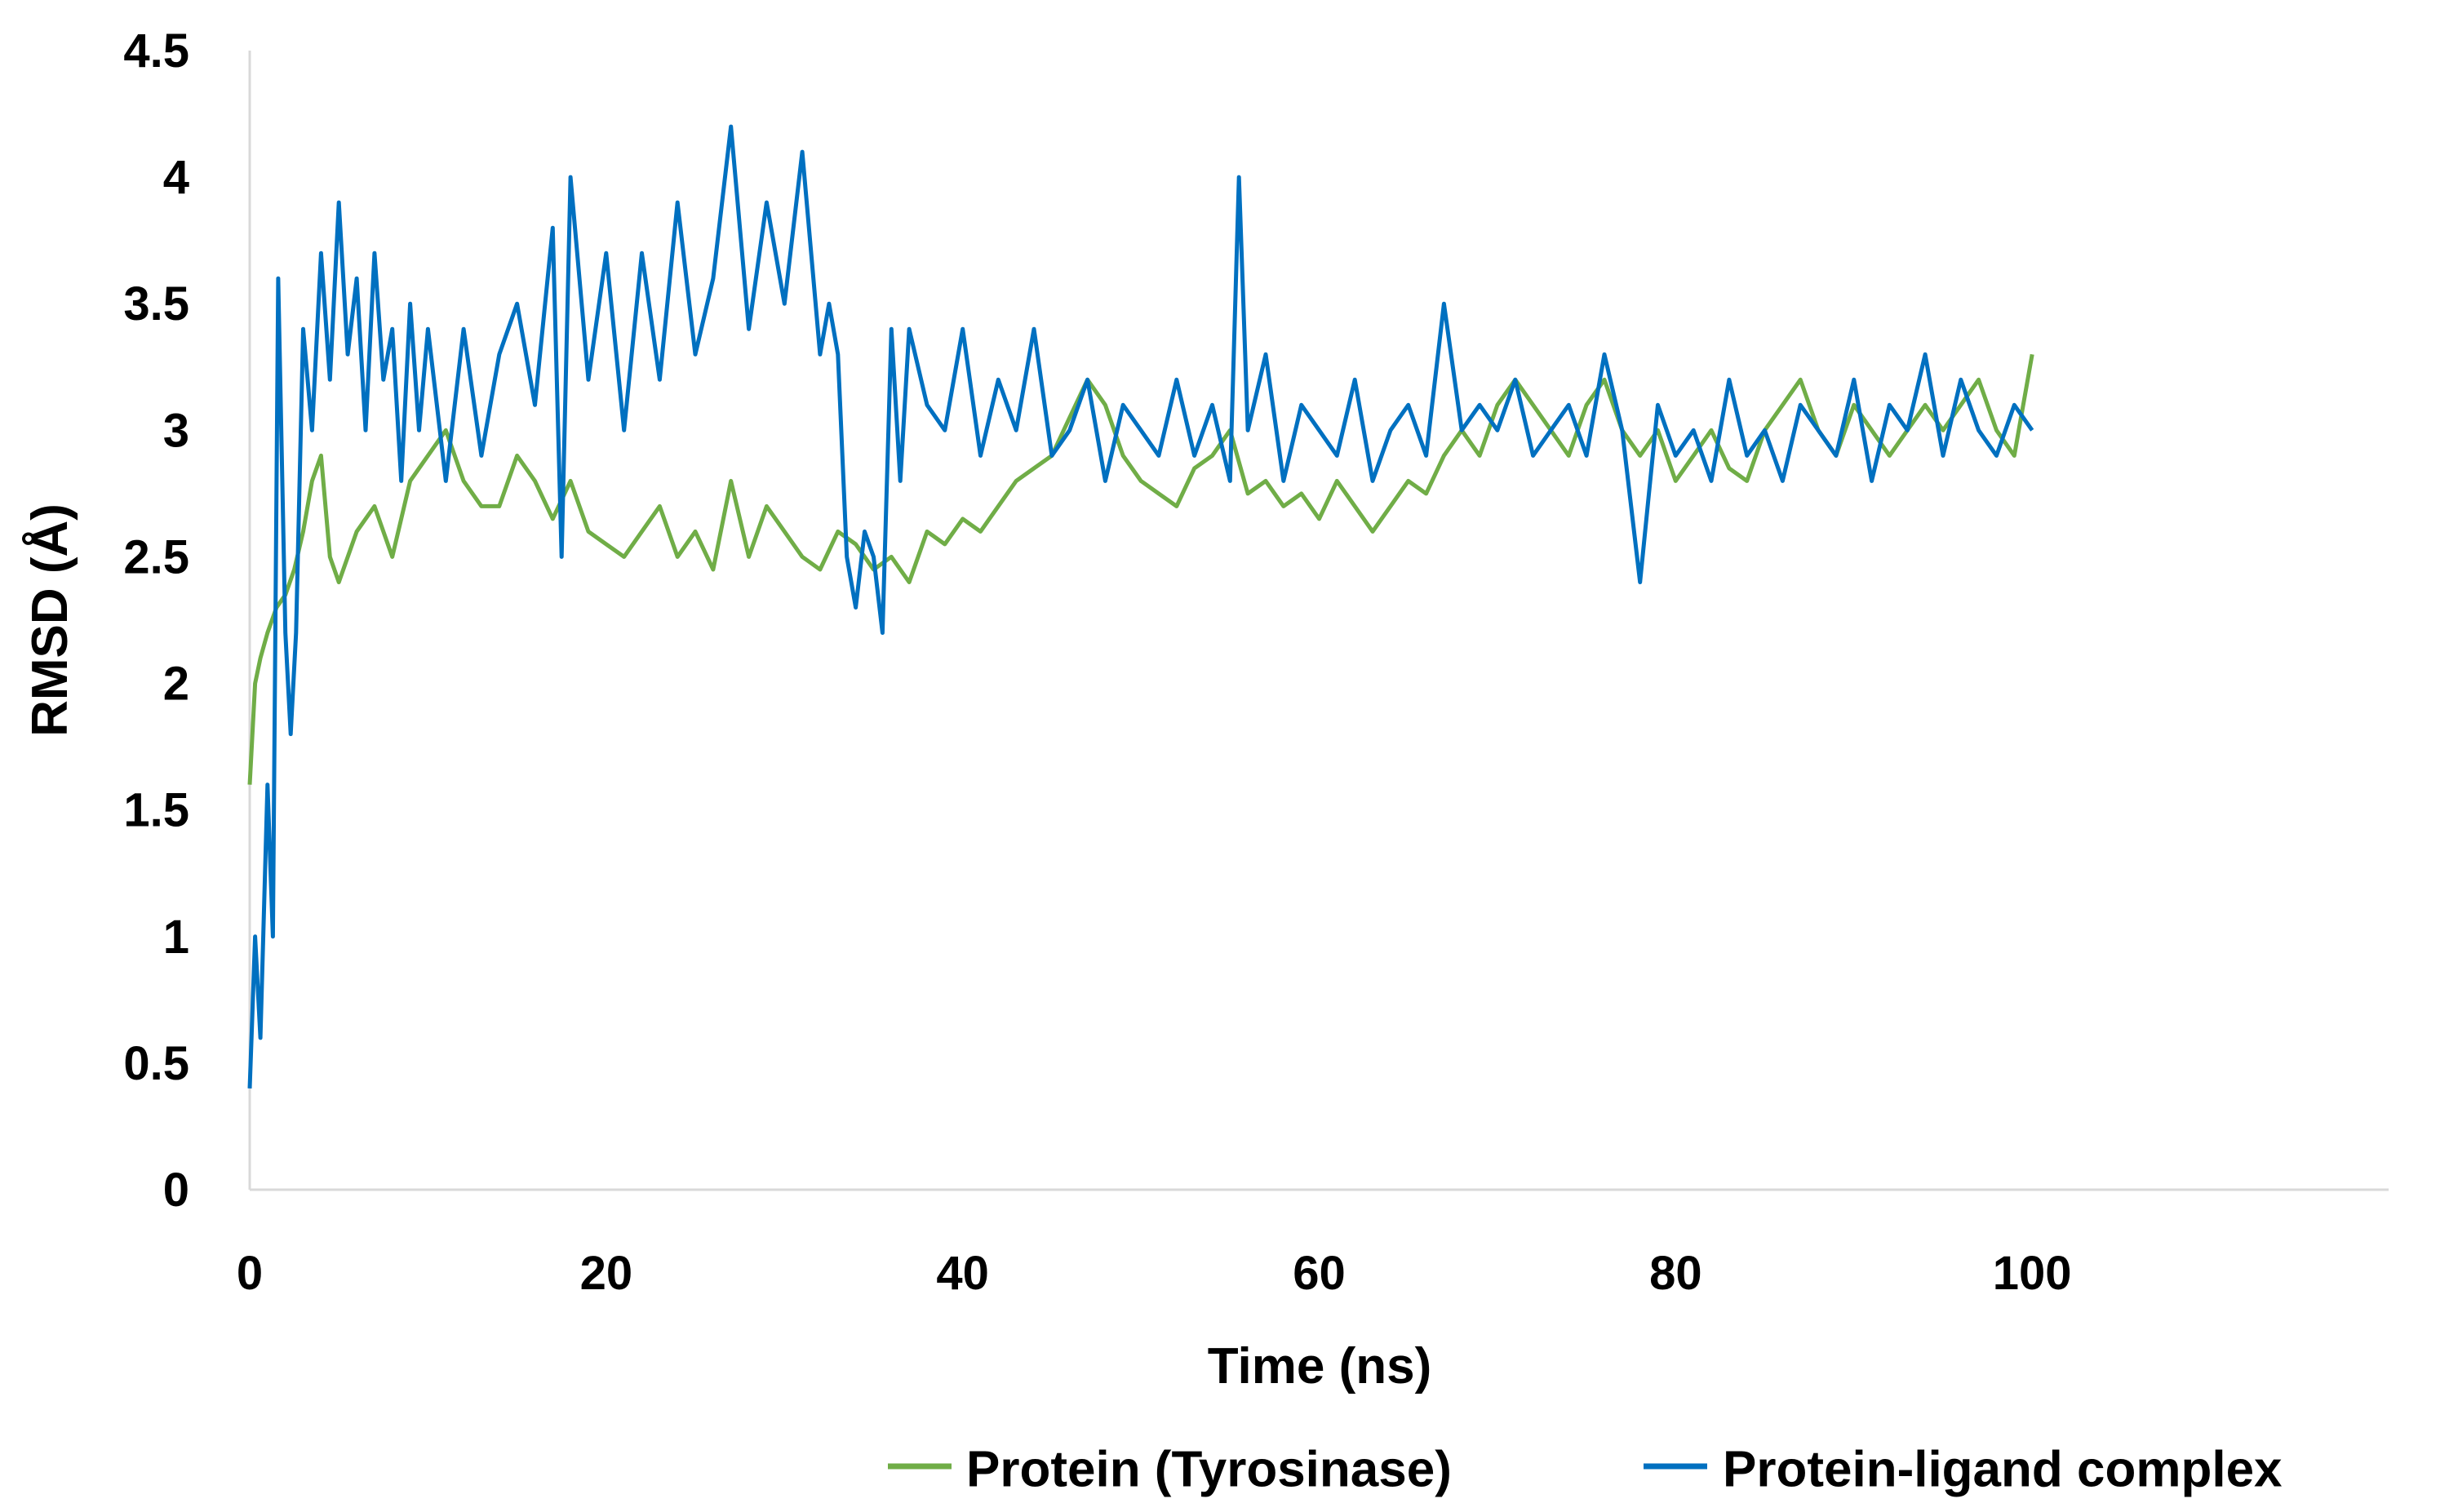 This screenshot has width=2449, height=1512. I want to click on y-tick-label: 4.5, so click(156, 51).